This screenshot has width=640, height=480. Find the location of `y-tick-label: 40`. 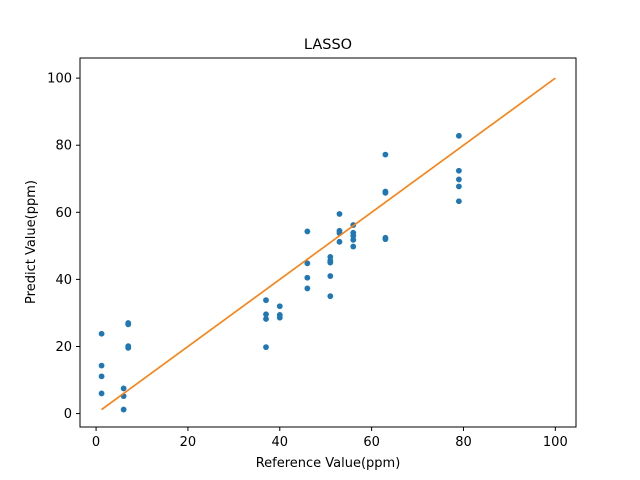

y-tick-label: 40 is located at coordinates (63, 280).